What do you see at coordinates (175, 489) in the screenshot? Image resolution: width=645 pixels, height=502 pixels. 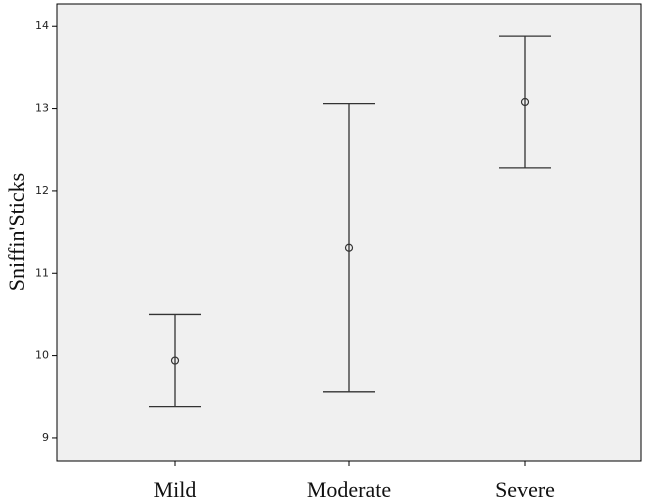 I see `x-tick-label: Mild` at bounding box center [175, 489].